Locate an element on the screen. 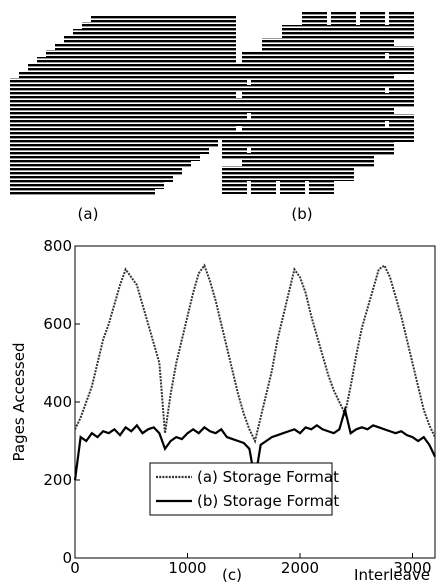  x-axis-label: Interleave is located at coordinates (392, 575).